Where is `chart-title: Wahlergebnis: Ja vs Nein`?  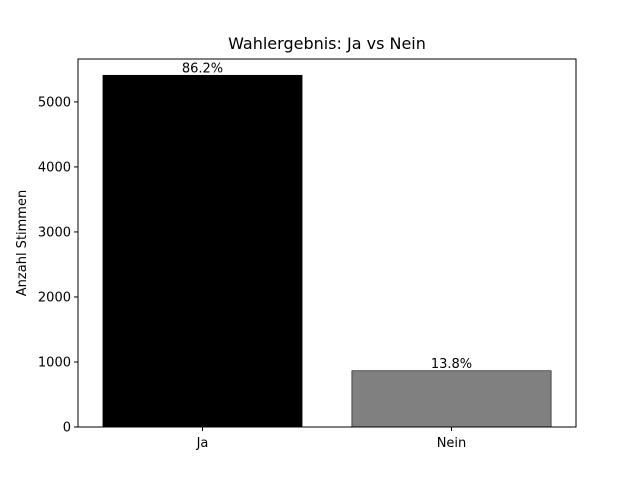
chart-title: Wahlergebnis: Ja vs Nein is located at coordinates (327, 43).